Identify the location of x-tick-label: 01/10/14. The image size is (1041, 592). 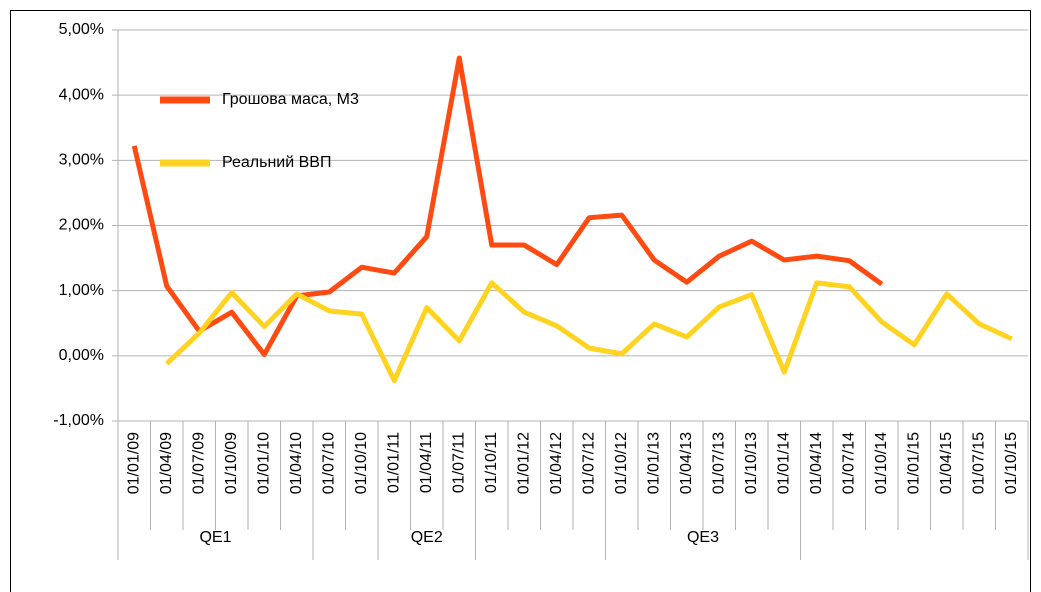
(881, 463).